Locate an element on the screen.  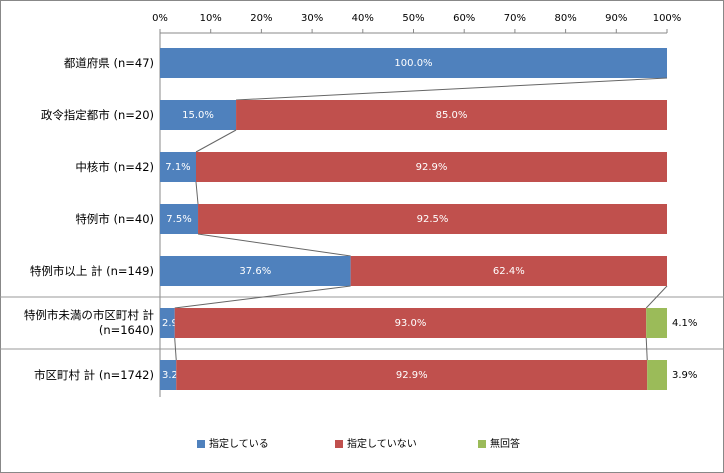
value-label: 62.4% is located at coordinates (509, 271).